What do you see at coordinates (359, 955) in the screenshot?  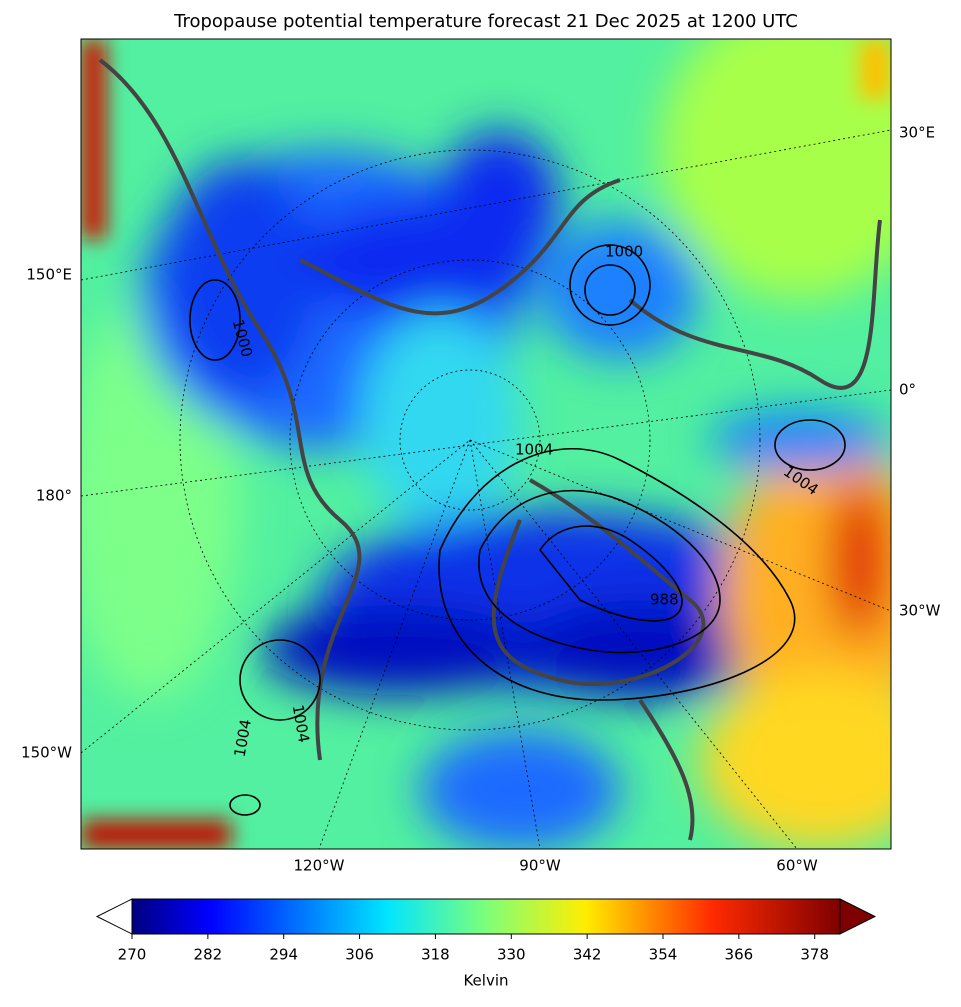 I see `colorbar-tick-label: 306` at bounding box center [359, 955].